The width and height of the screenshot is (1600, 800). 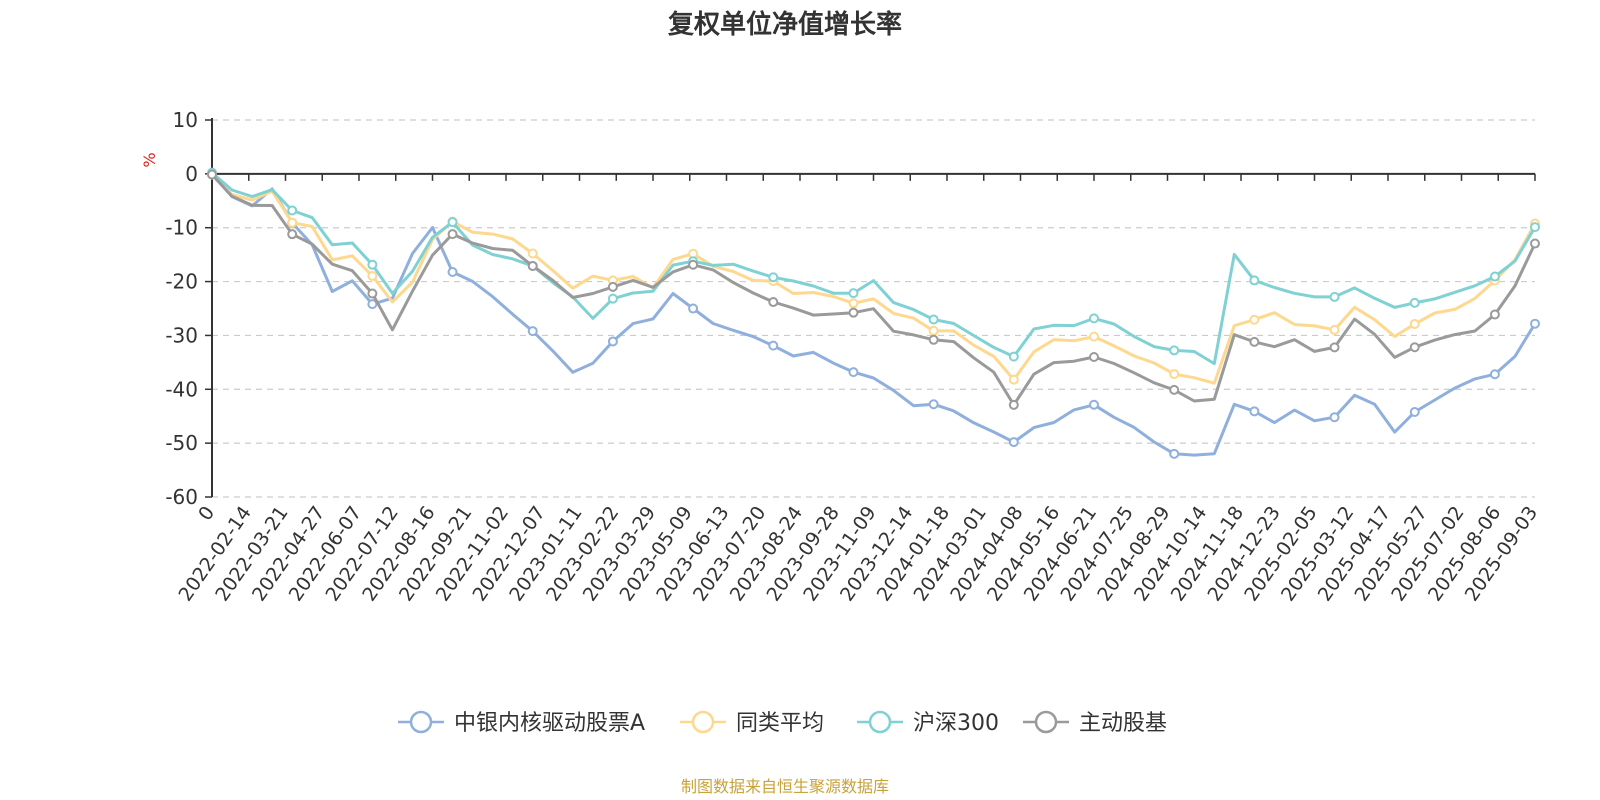 I want to click on legend: 中银内核驱动股票A 同类平均 沪深300 主动股基, so click(x=782, y=723).